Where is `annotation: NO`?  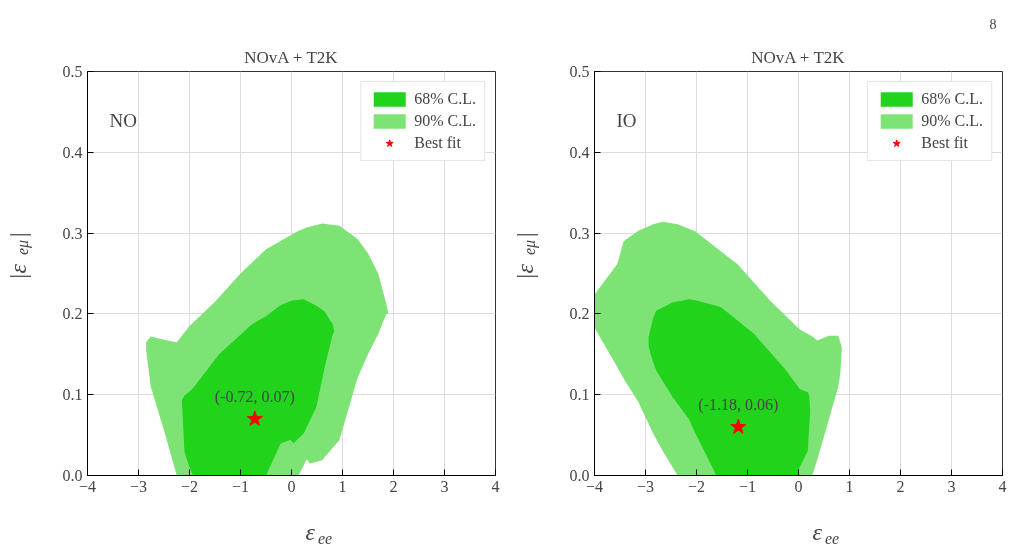
annotation: NO is located at coordinates (123, 120).